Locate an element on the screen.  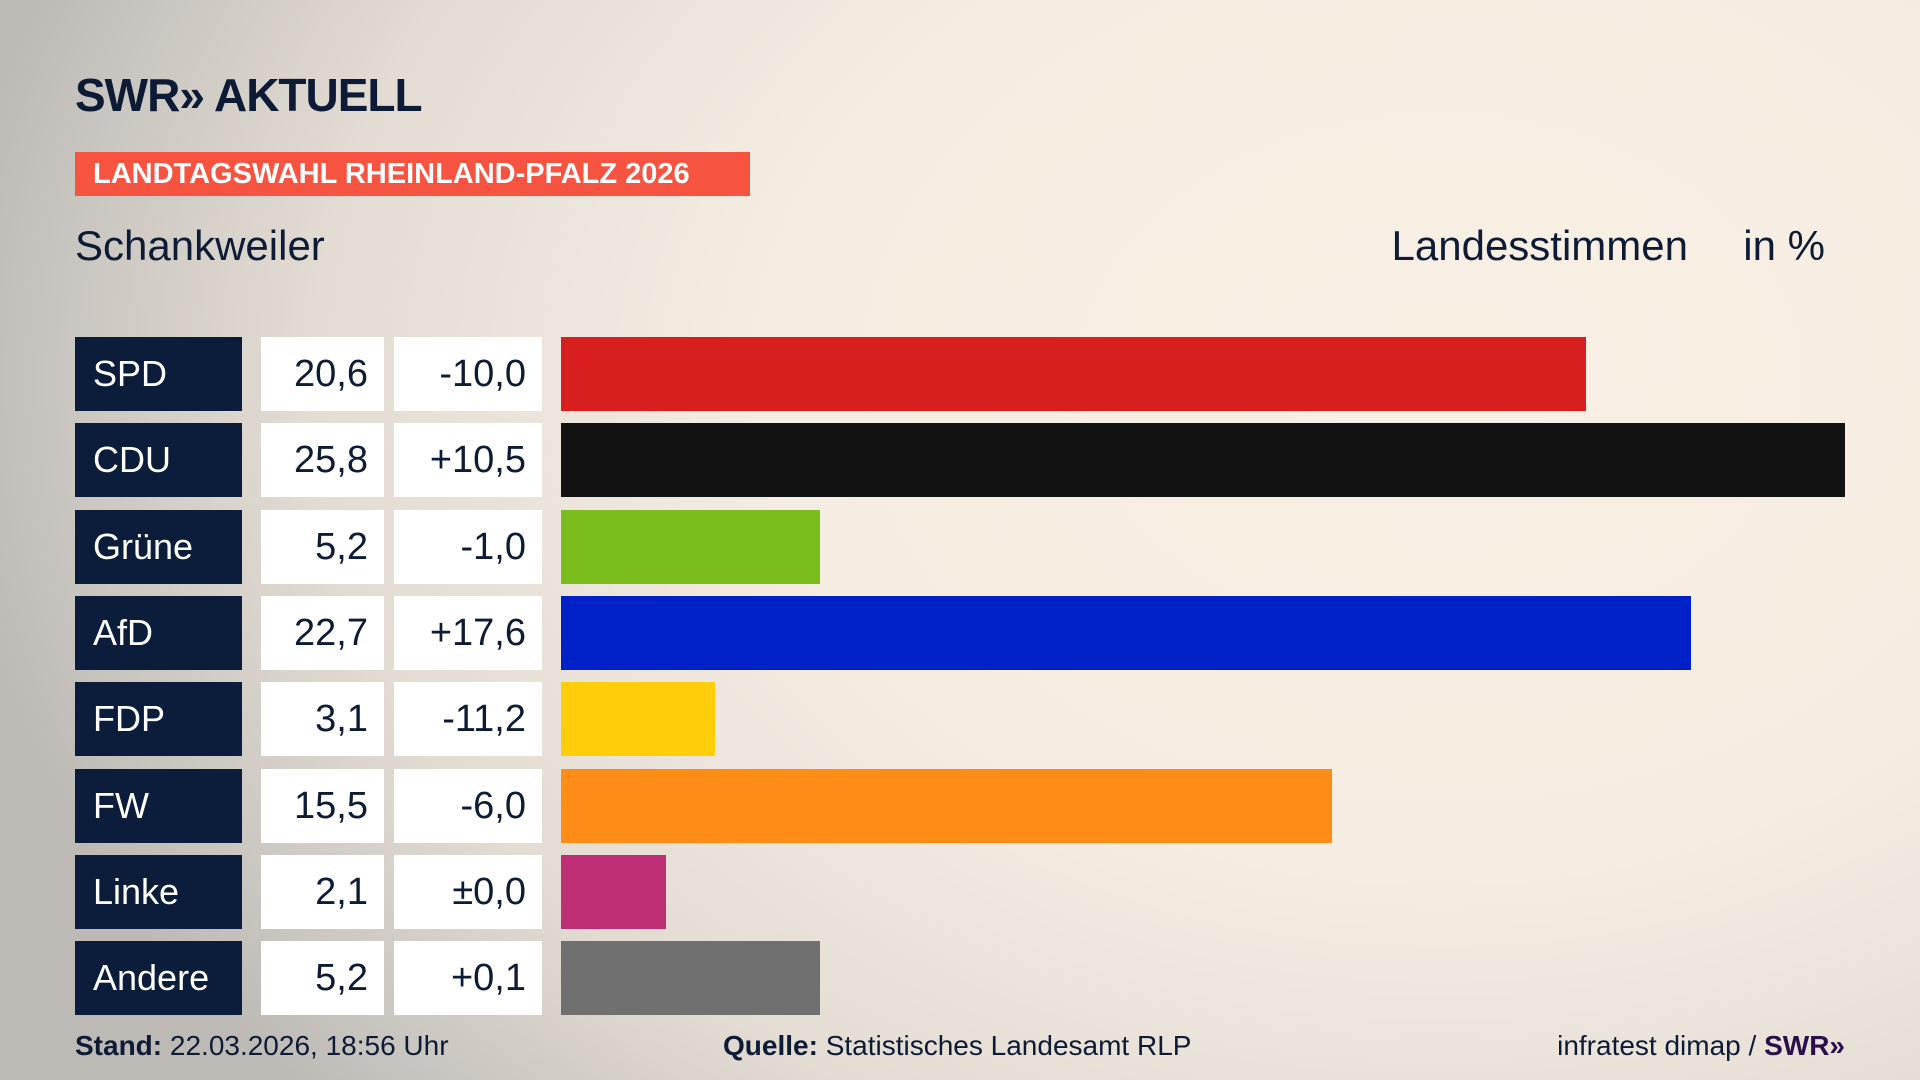
bar-cdu is located at coordinates (1203, 460).